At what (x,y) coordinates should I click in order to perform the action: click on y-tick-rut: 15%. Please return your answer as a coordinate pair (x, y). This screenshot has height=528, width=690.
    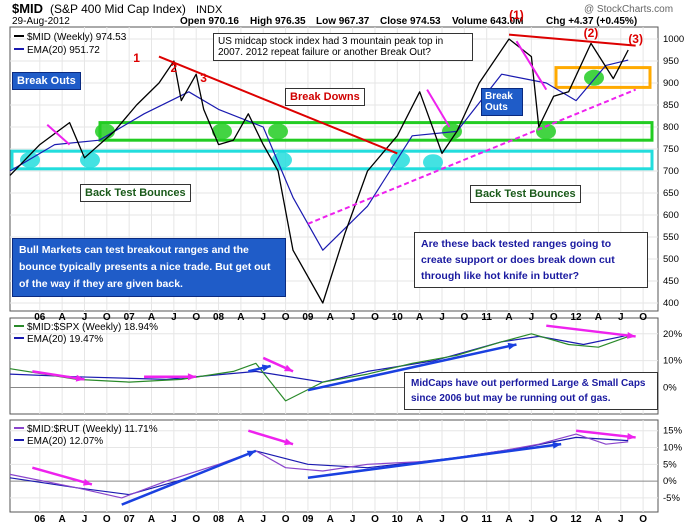
    Looking at the image, I should click on (673, 431).